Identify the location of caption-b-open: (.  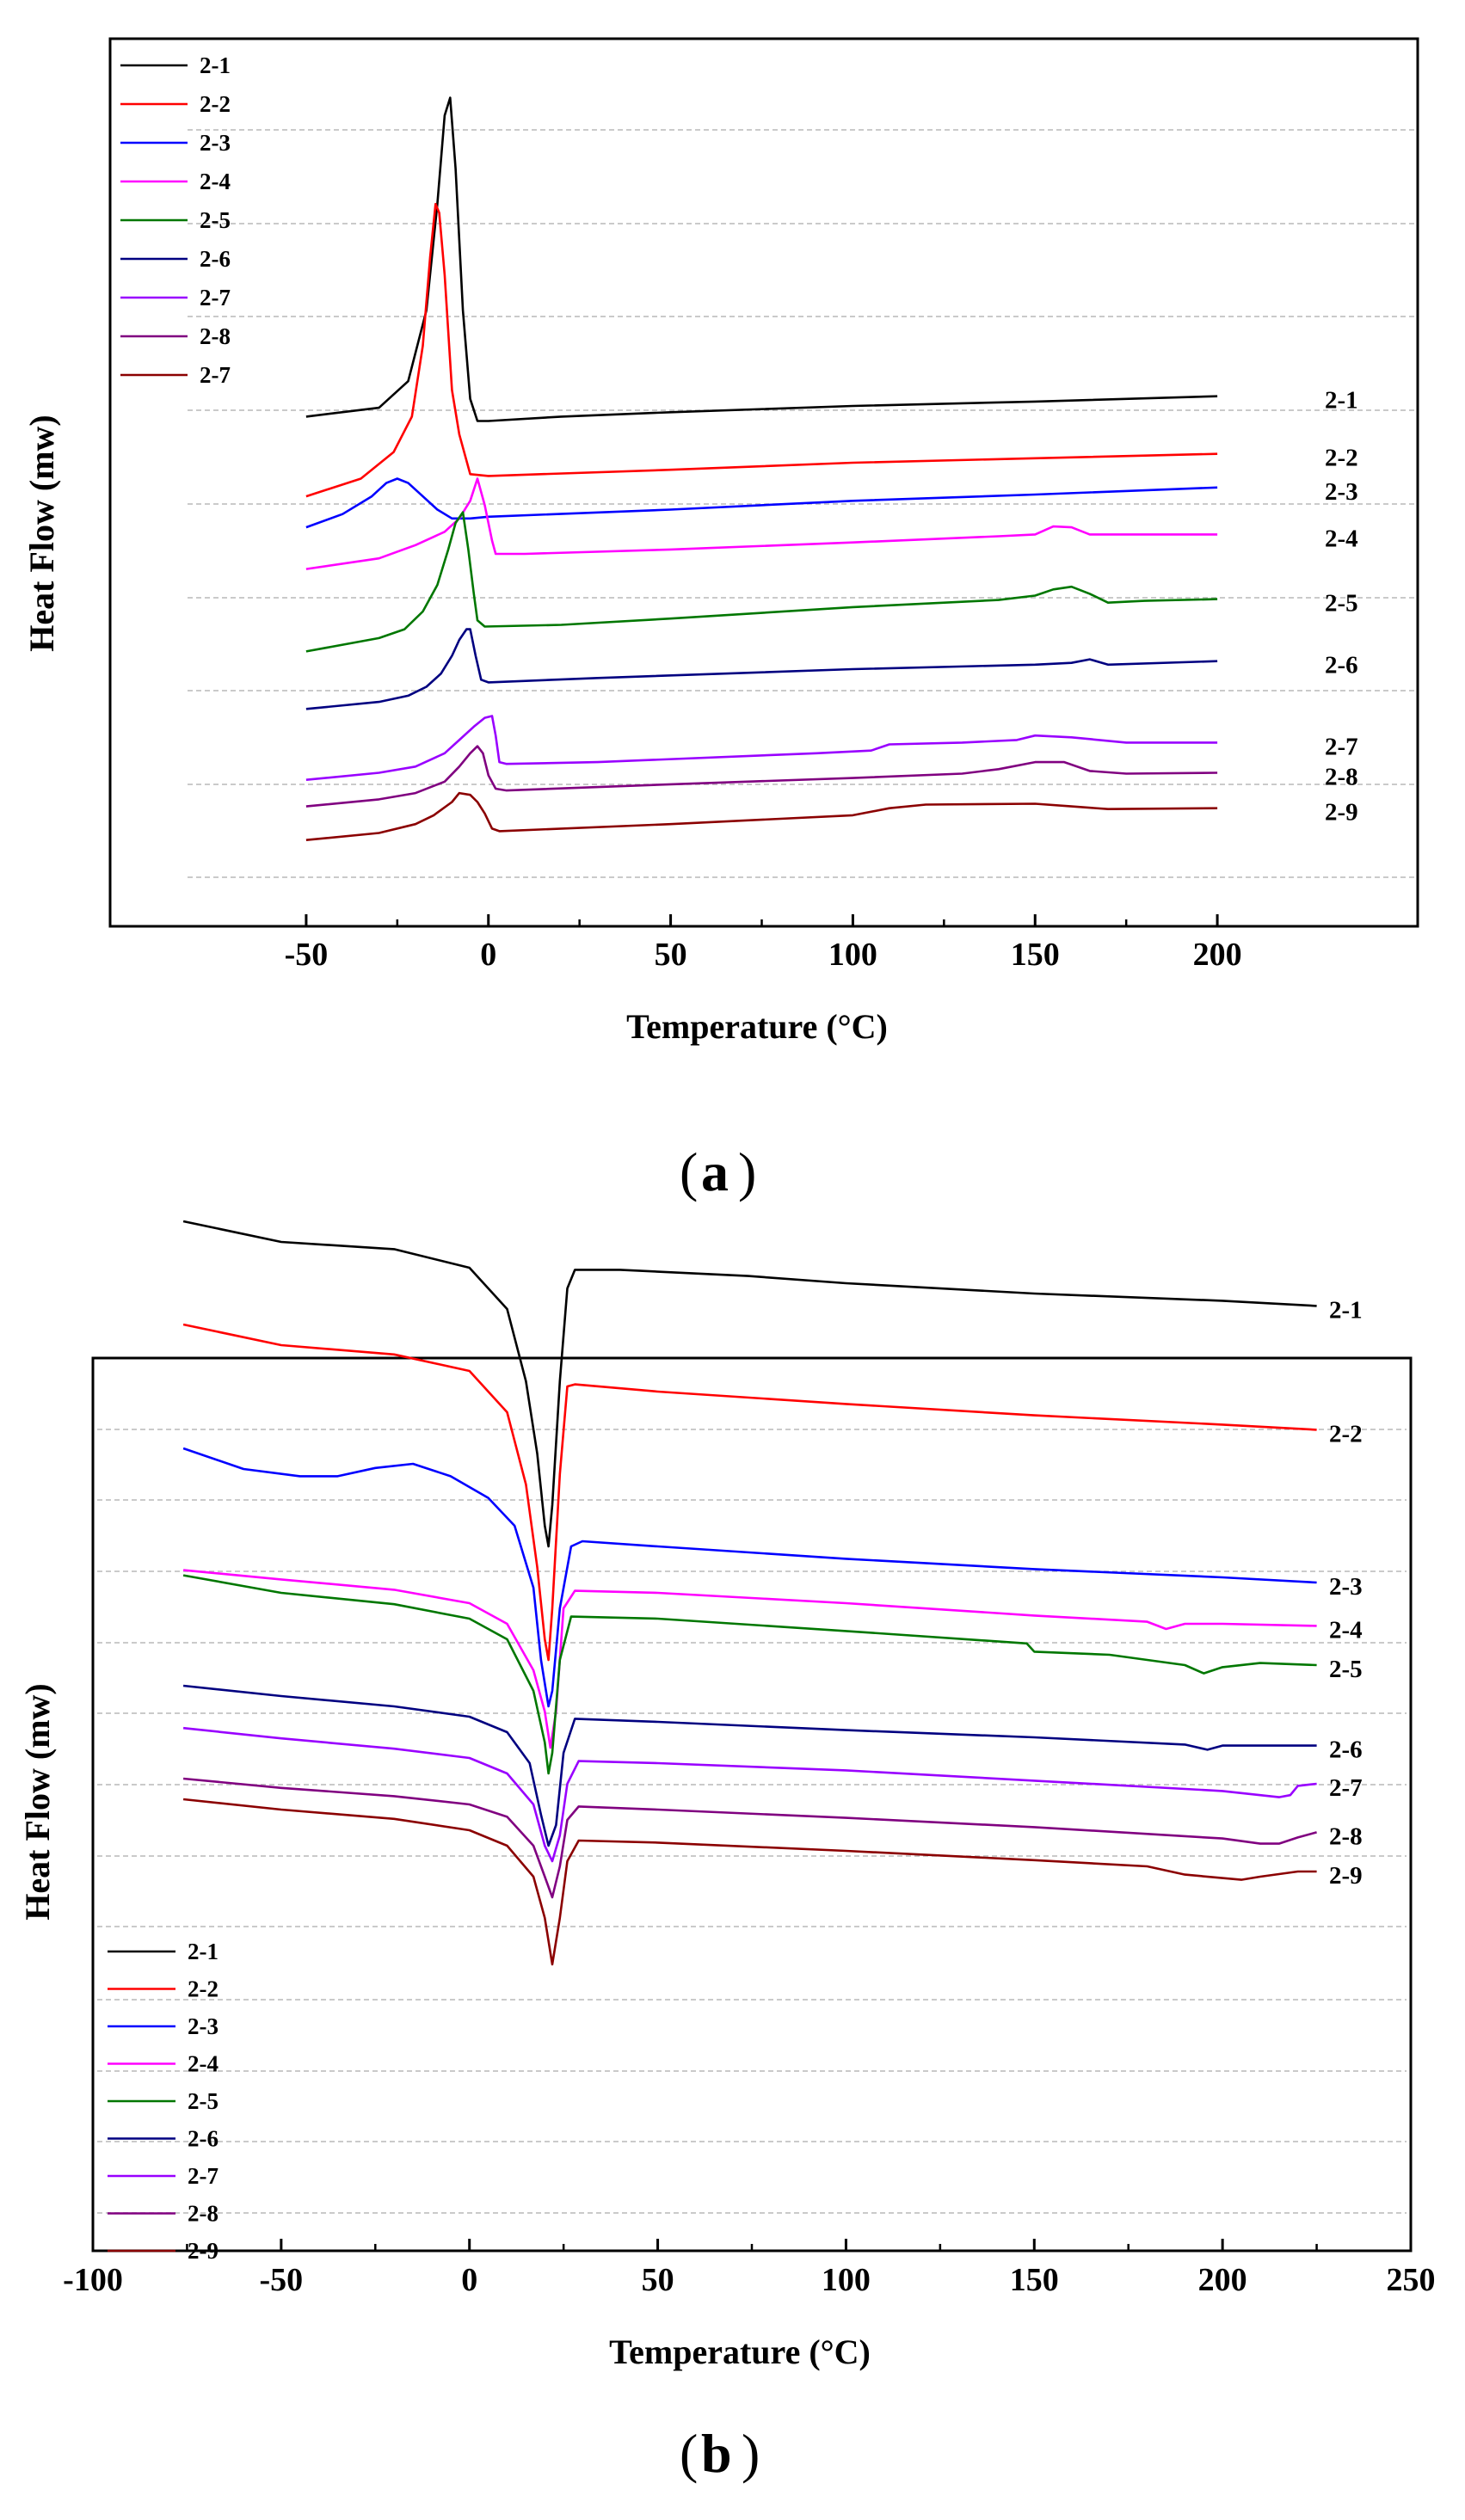
(689, 2453).